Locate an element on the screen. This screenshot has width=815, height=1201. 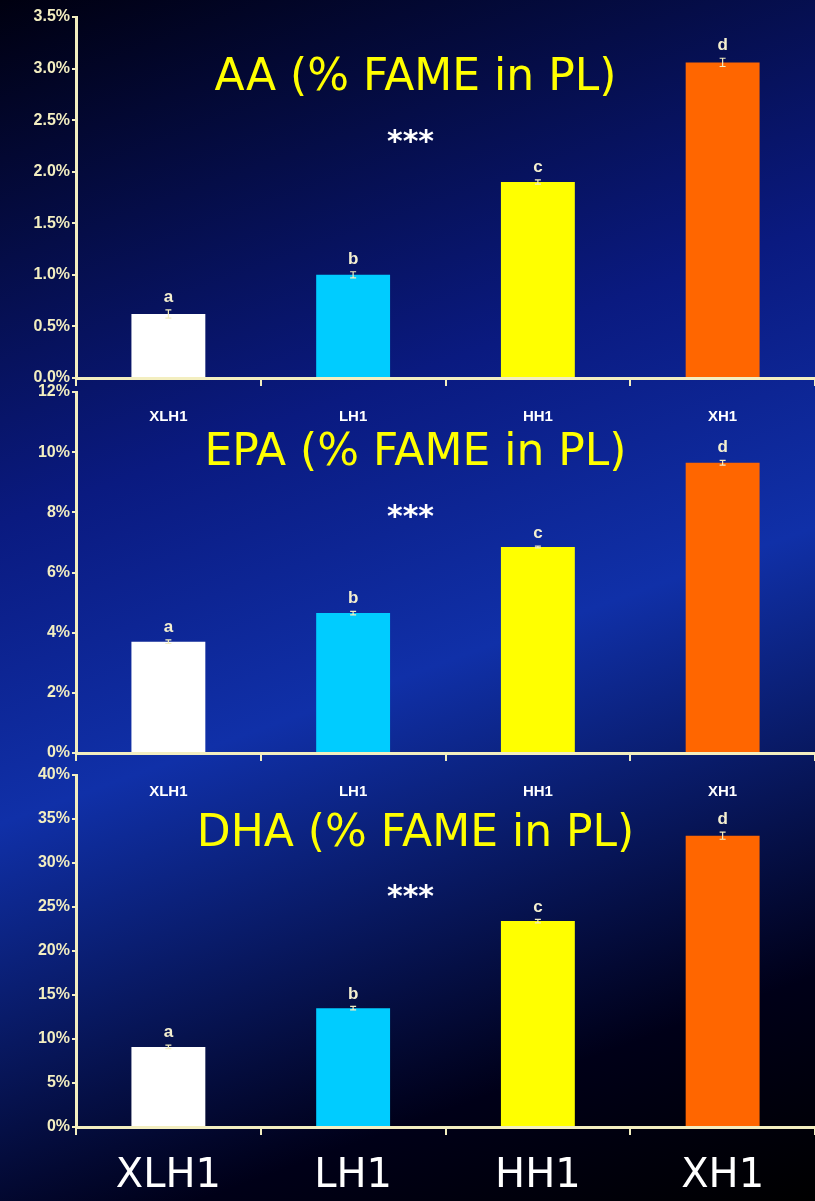
y-tick-label: 2.5% is located at coordinates (51, 119).